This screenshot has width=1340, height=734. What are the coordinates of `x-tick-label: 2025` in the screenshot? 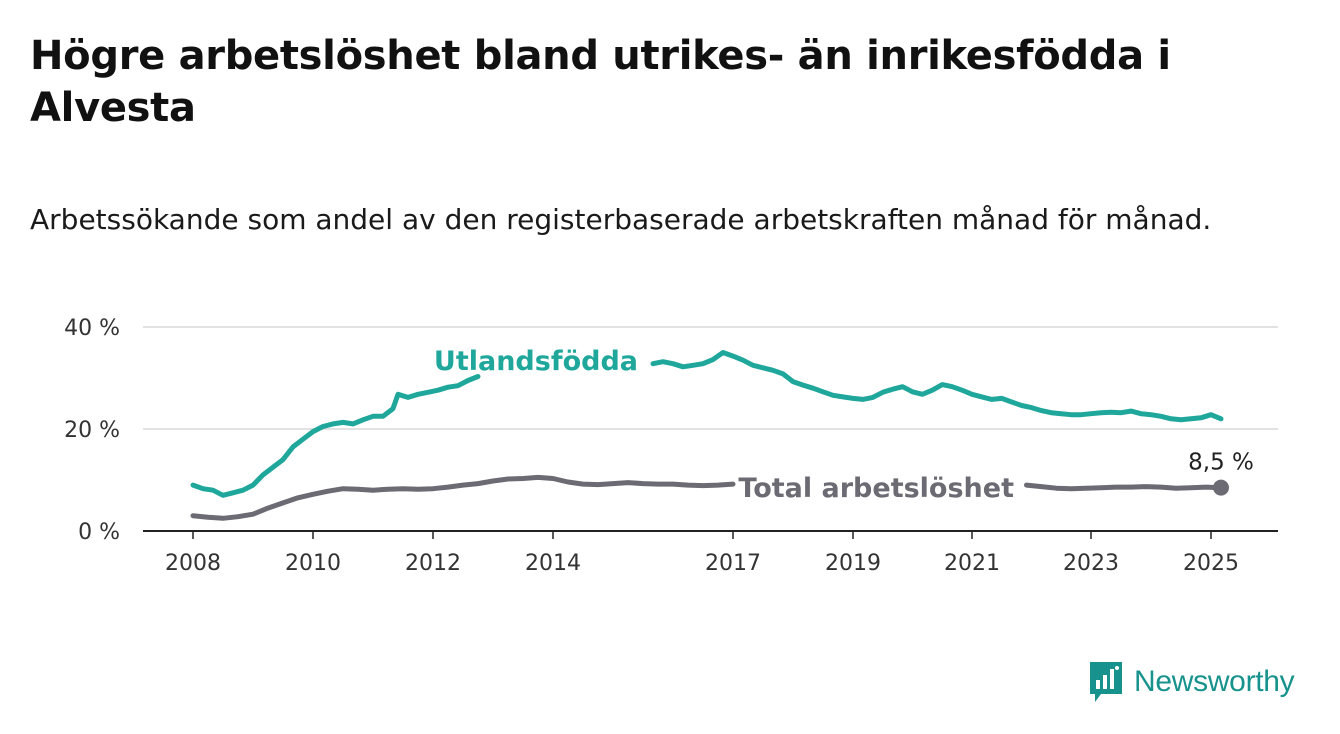 It's located at (1211, 563).